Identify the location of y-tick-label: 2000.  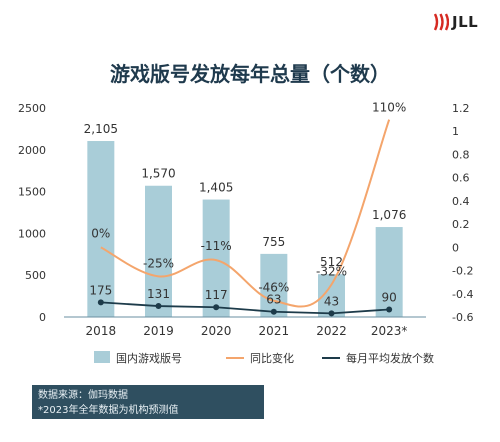
(32, 150).